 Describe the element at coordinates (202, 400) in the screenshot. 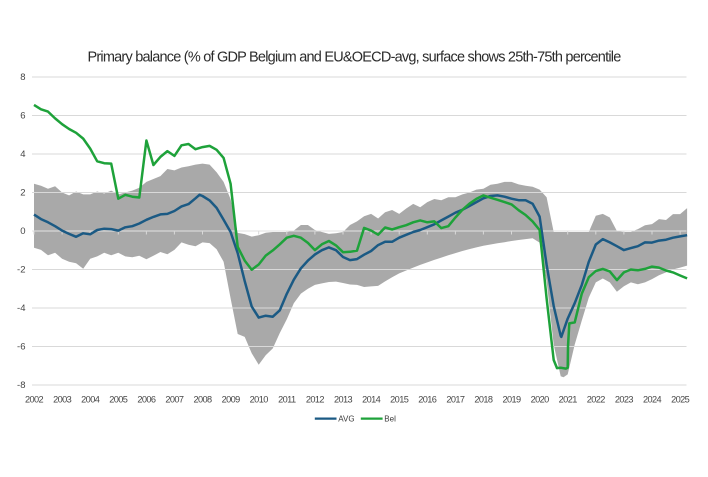

I see `svg-text: 2008` at that location.